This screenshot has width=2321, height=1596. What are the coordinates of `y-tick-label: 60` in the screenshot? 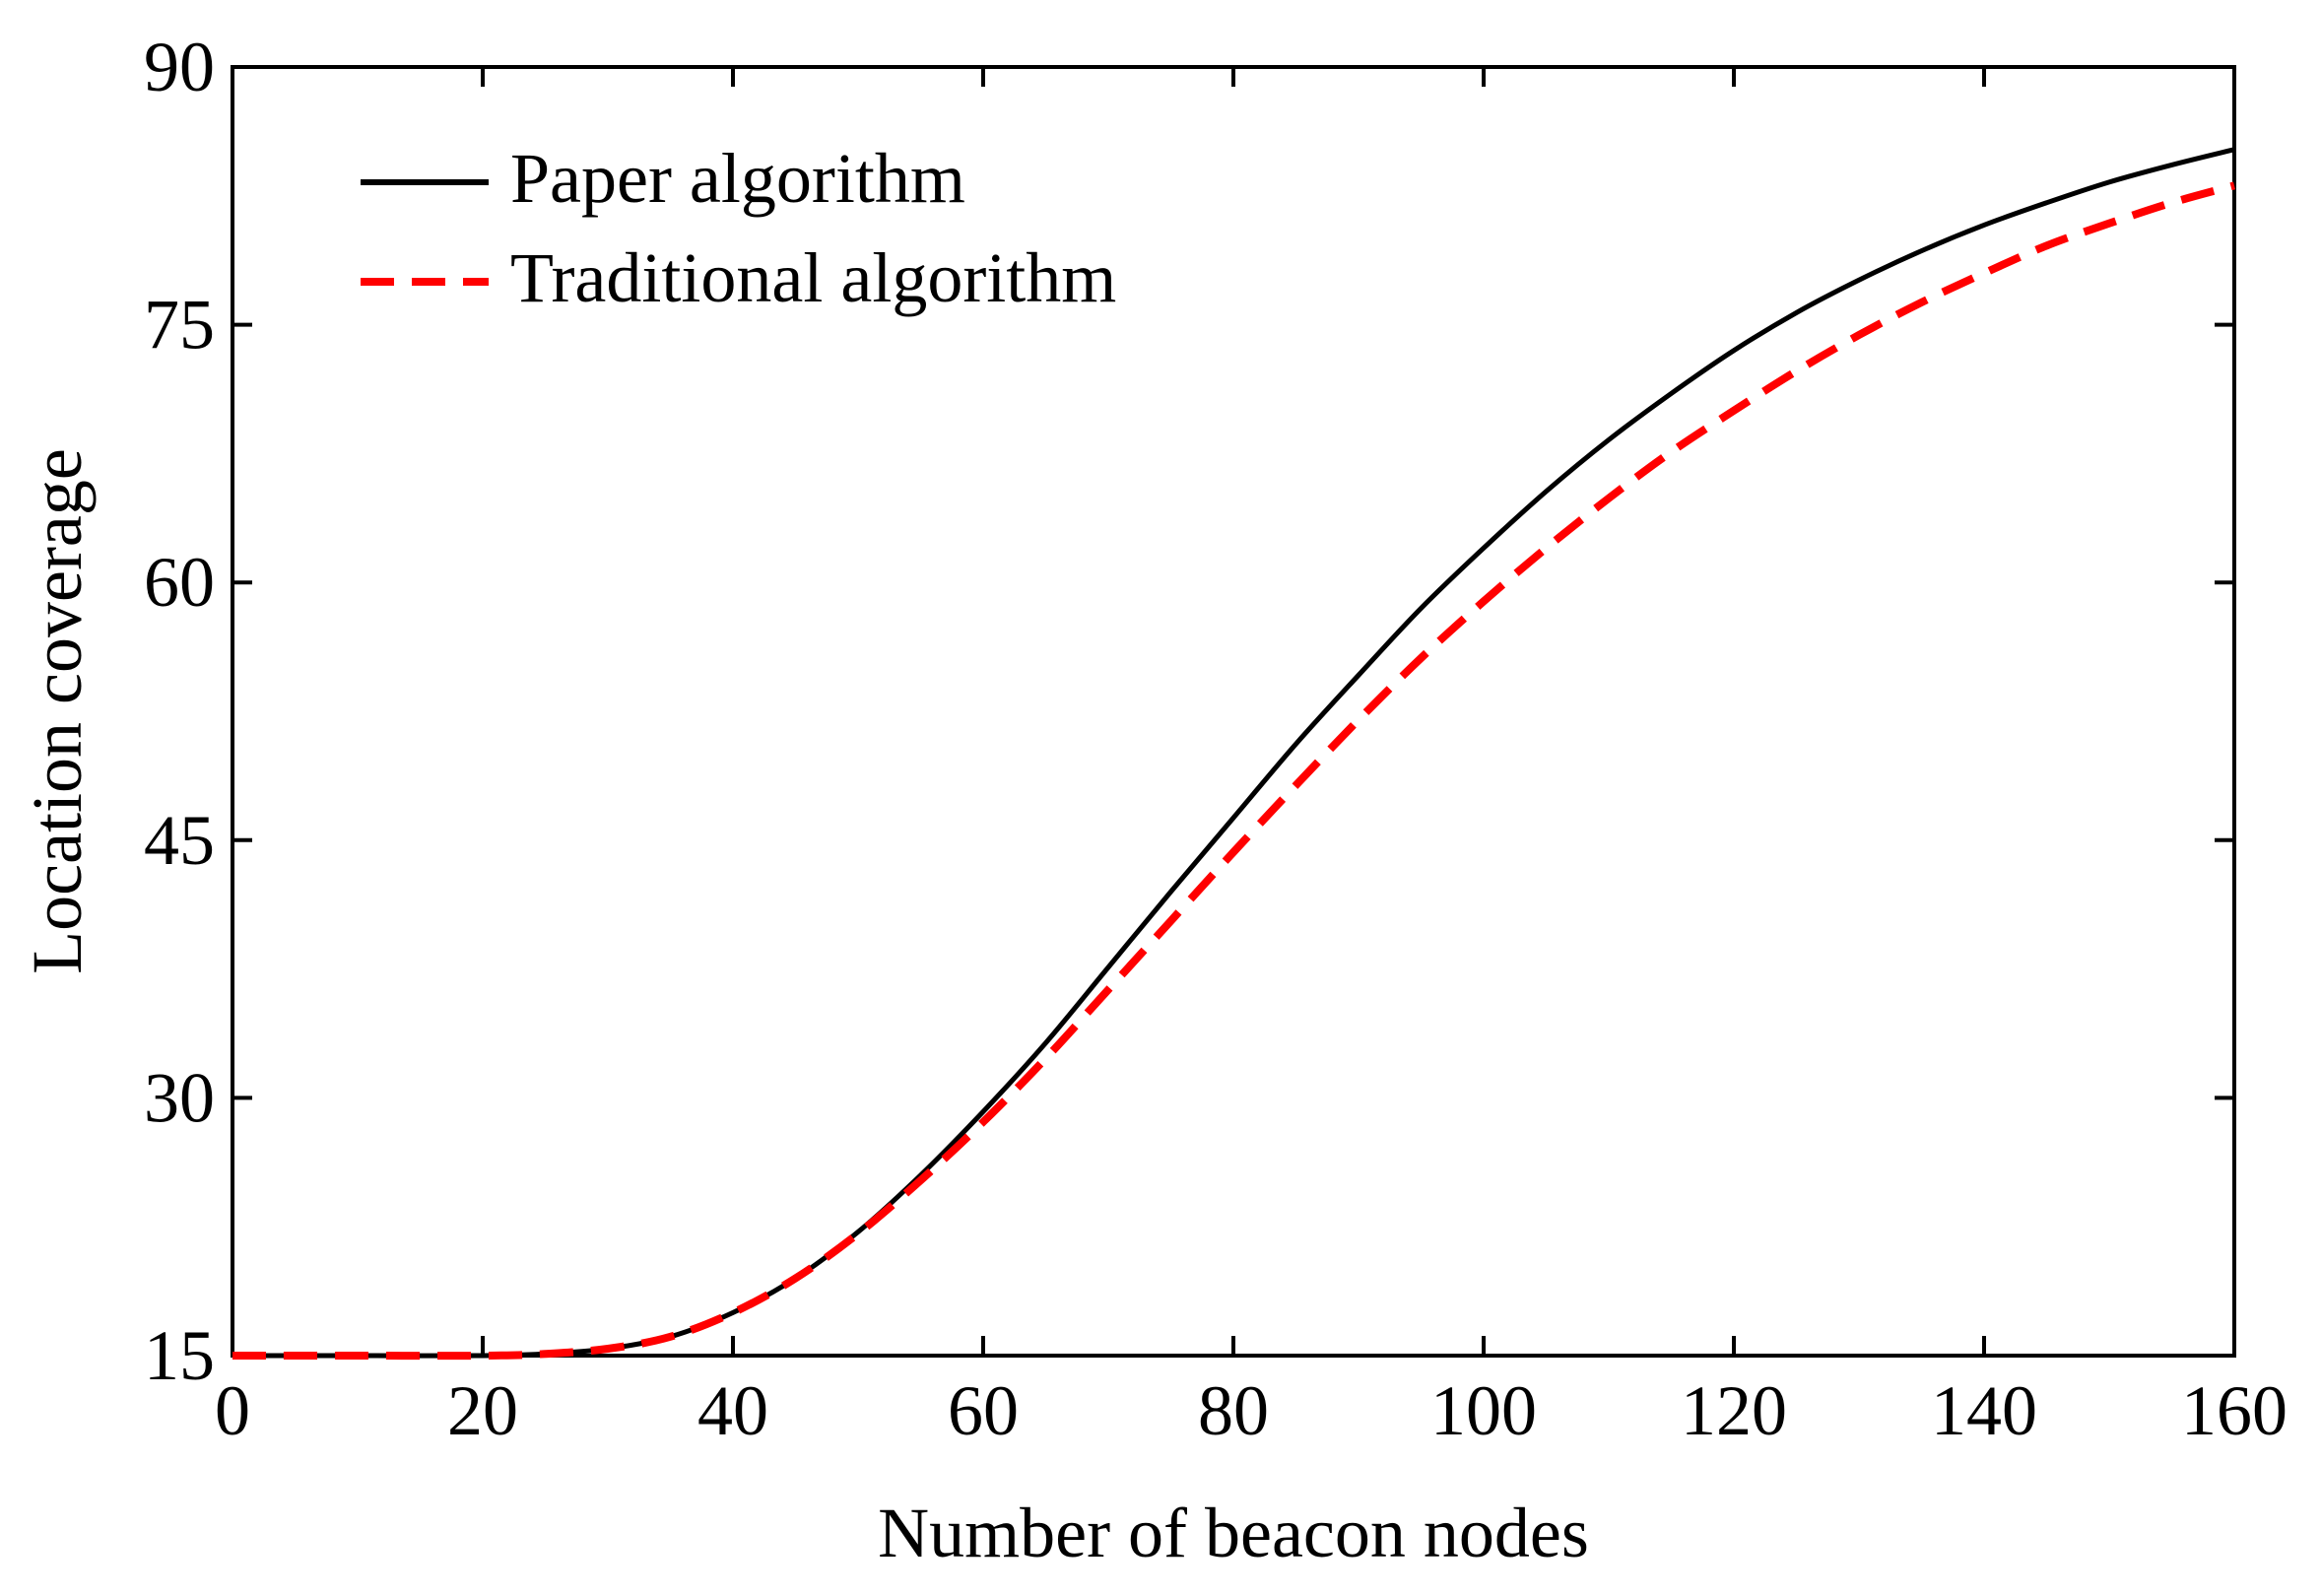 It's located at (179, 583).